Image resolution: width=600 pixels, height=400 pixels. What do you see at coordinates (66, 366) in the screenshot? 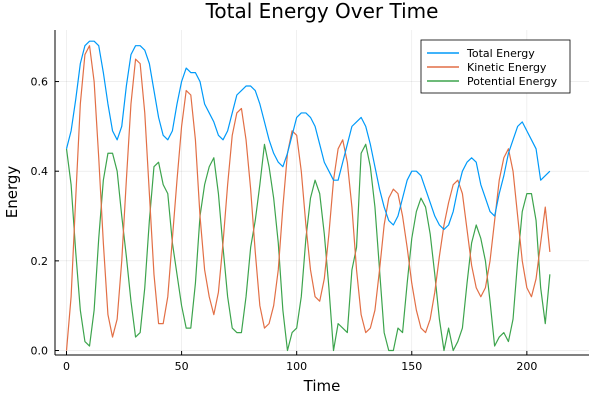
I see `x-tick-label: 0` at bounding box center [66, 366].